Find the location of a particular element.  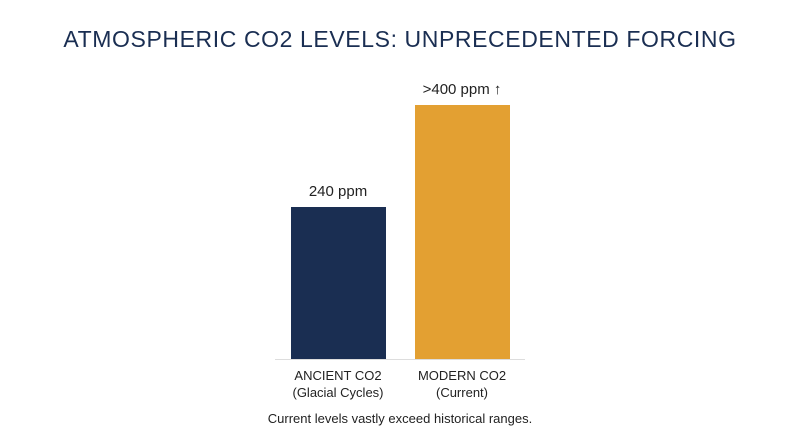

value-label: >400 ppm ↑ is located at coordinates (462, 89).